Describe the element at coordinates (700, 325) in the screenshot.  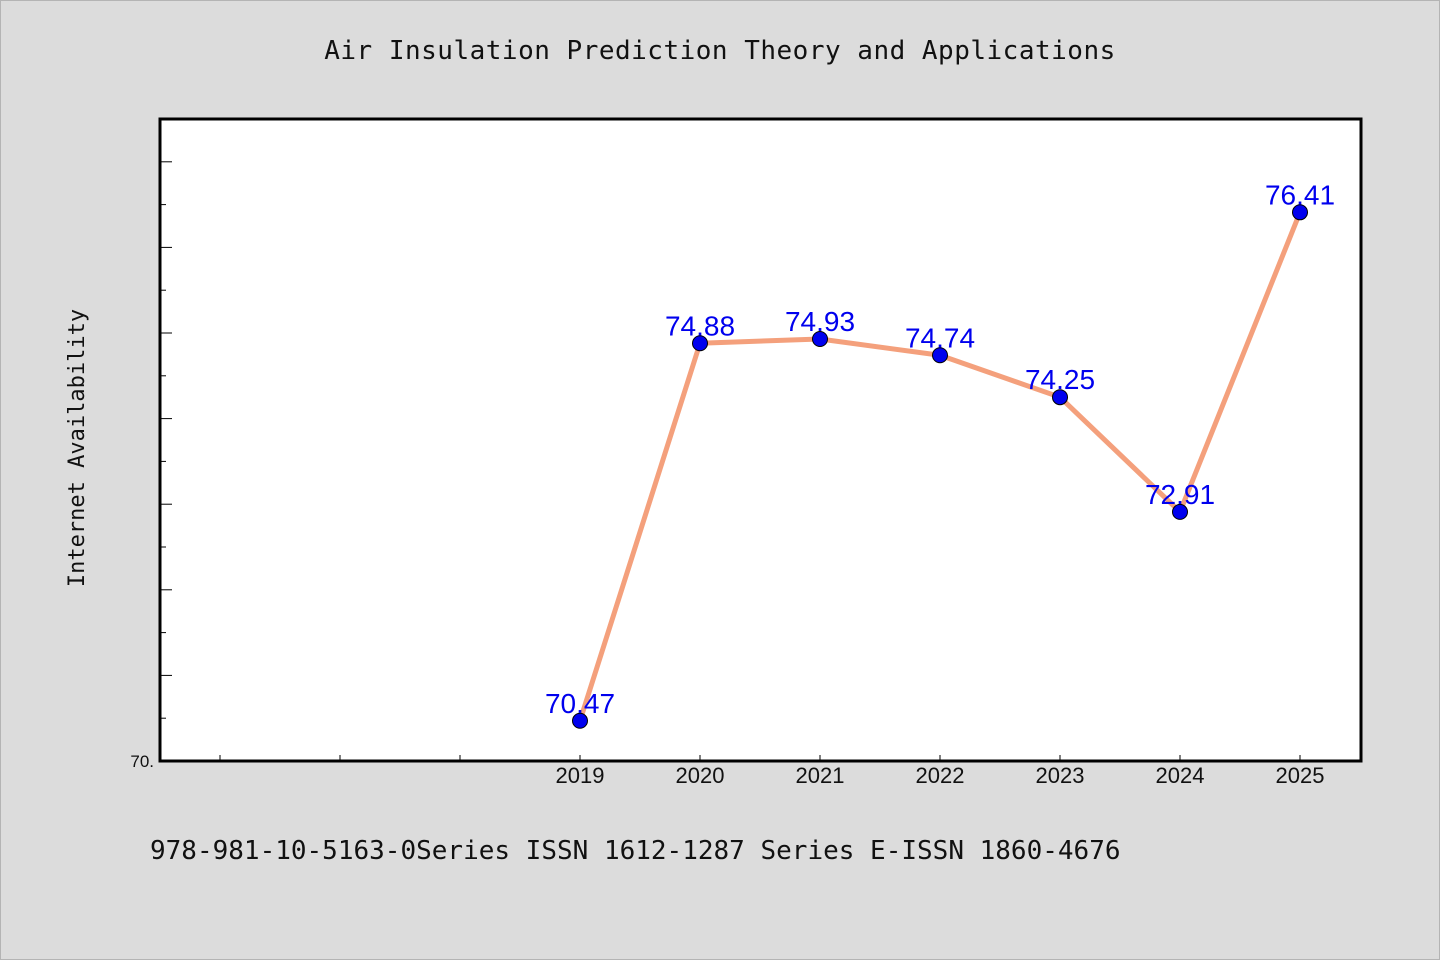
I see `data-label: 74.88` at that location.